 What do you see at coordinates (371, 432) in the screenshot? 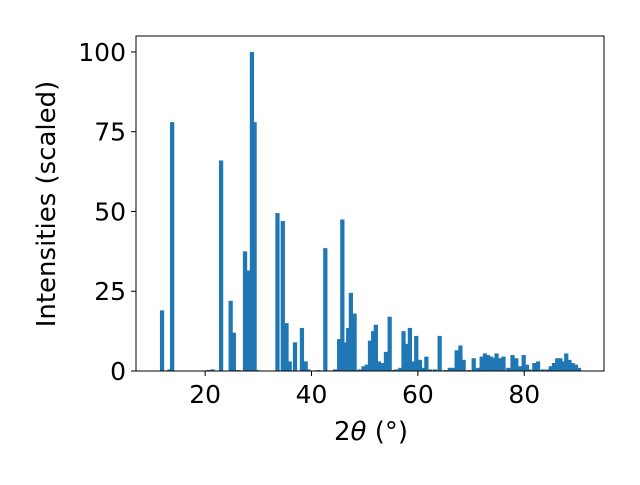
I see `x-axis-label: 2θ (°)` at bounding box center [371, 432].